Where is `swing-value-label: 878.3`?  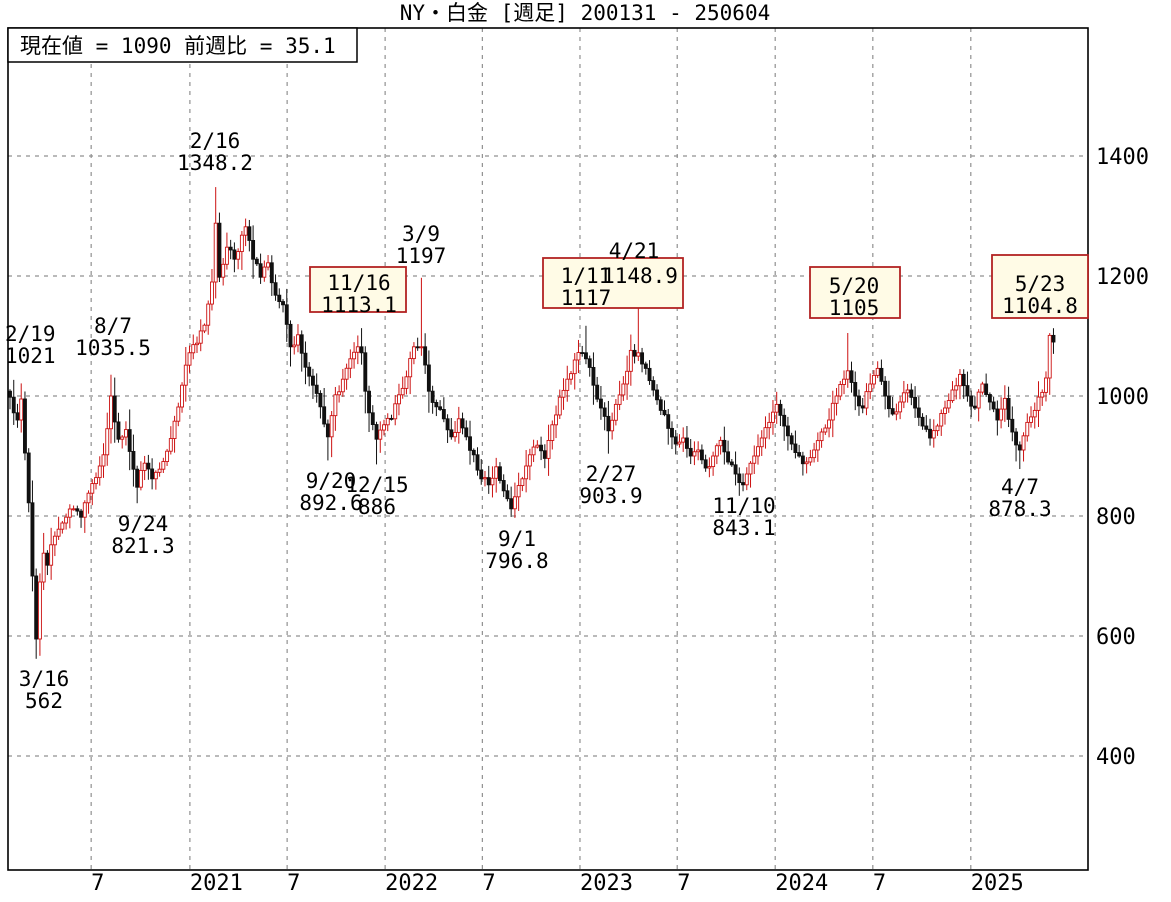 swing-value-label: 878.3 is located at coordinates (1019, 509).